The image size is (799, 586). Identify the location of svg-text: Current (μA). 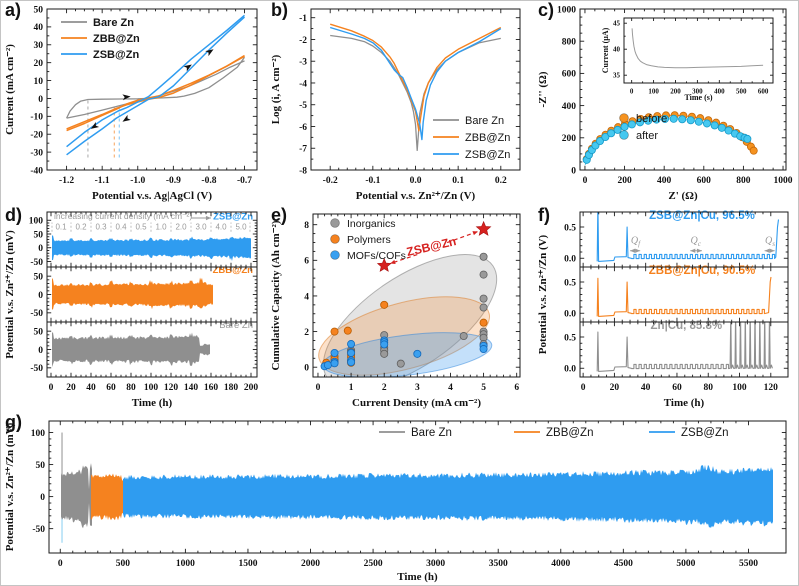
(605, 50).